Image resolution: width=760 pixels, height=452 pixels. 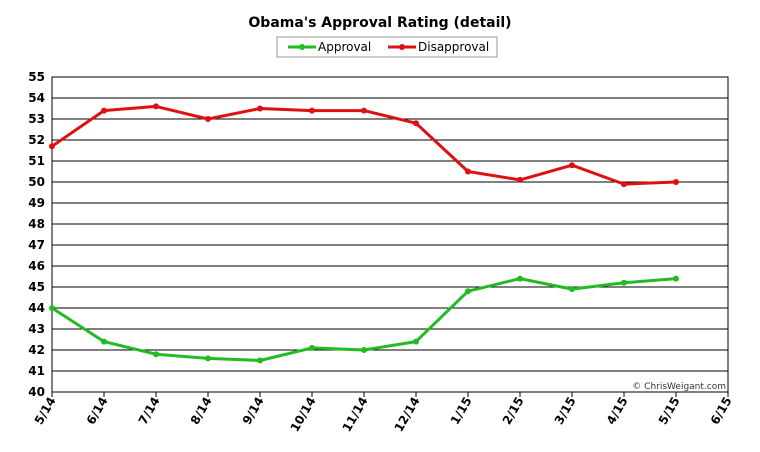 I want to click on y-axis: 40 41 42 43 44 45 46 47 48 49 50 51 52 53 54 55, so click(x=36, y=234).